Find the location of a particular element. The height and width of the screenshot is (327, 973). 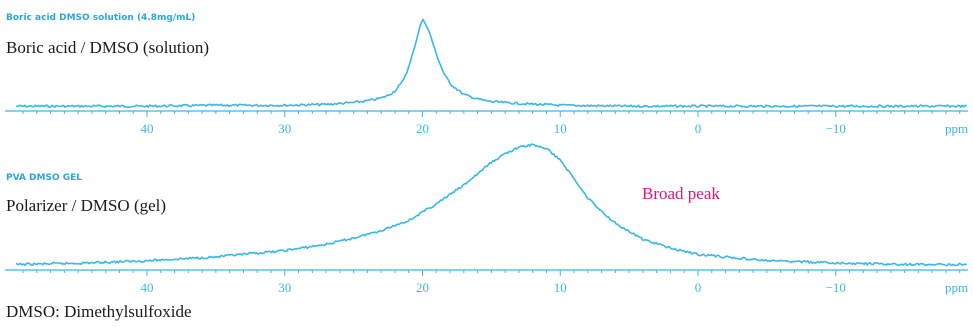

panel-1-label: Boric acid / DMSO (solution) is located at coordinates (108, 47).